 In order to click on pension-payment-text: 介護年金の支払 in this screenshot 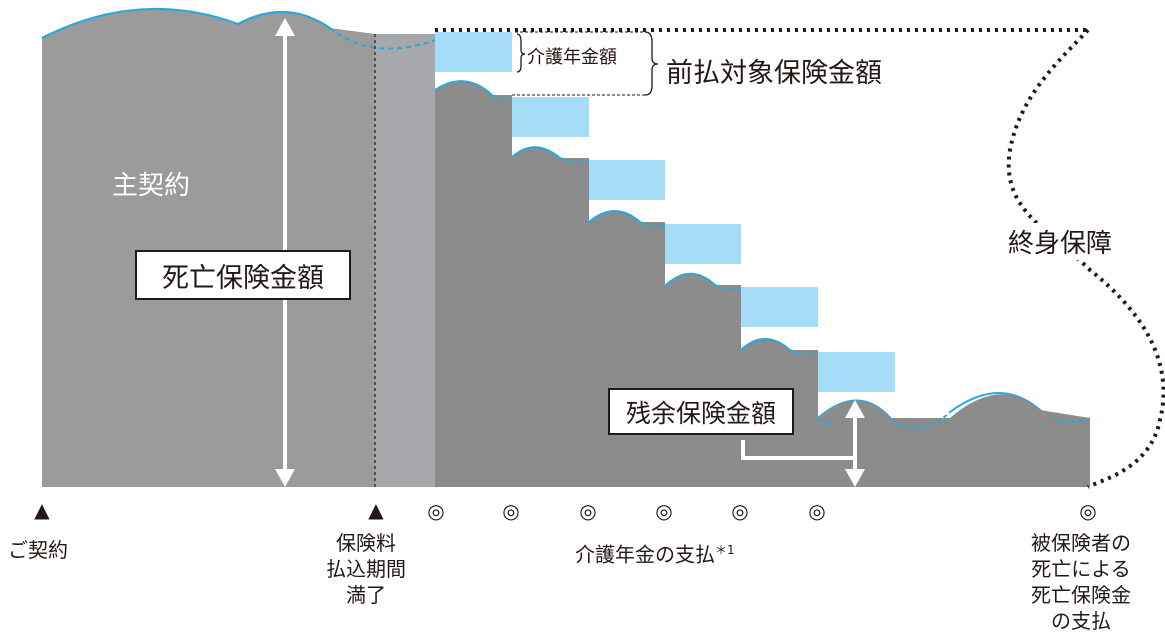, I will do `click(645, 554)`.